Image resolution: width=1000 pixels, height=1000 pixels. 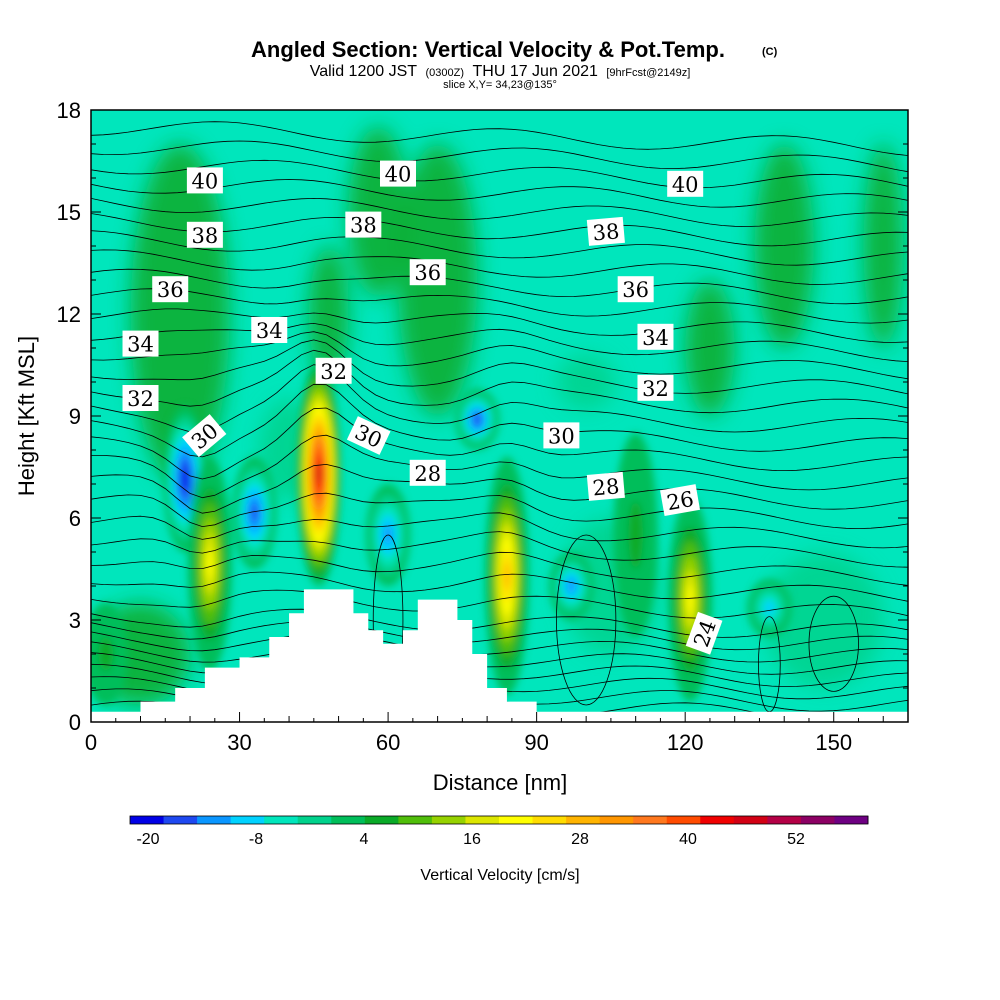 What do you see at coordinates (606, 487) in the screenshot?
I see `contour-label-text: 28` at bounding box center [606, 487].